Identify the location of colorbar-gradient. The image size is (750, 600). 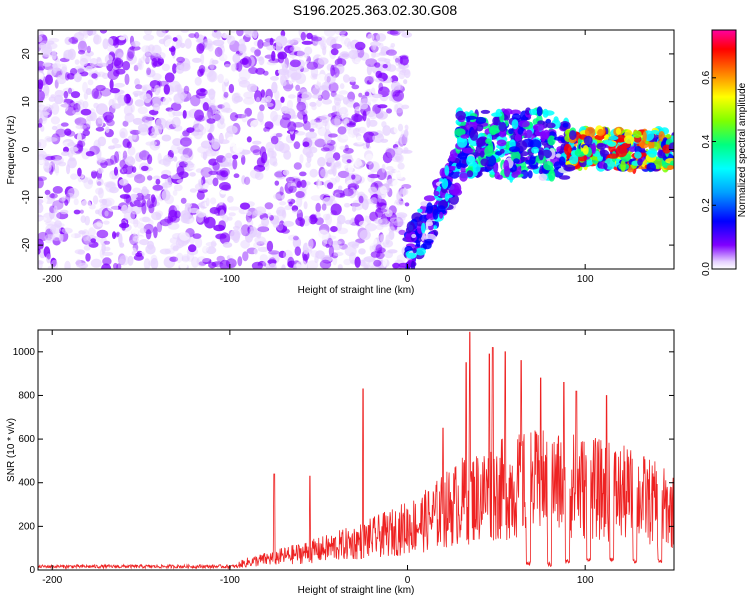
(724, 149).